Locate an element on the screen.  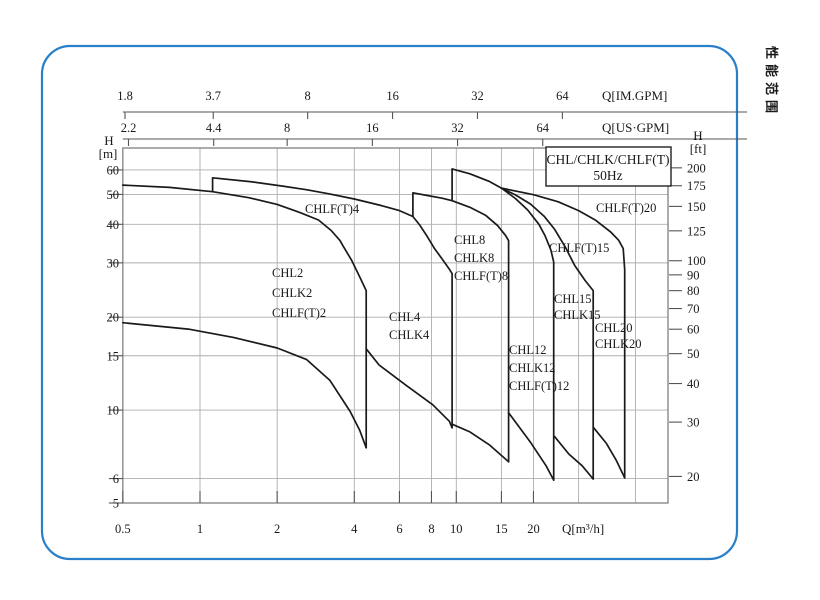
left-axis-tick-label: 5 is located at coordinates (116, 504).